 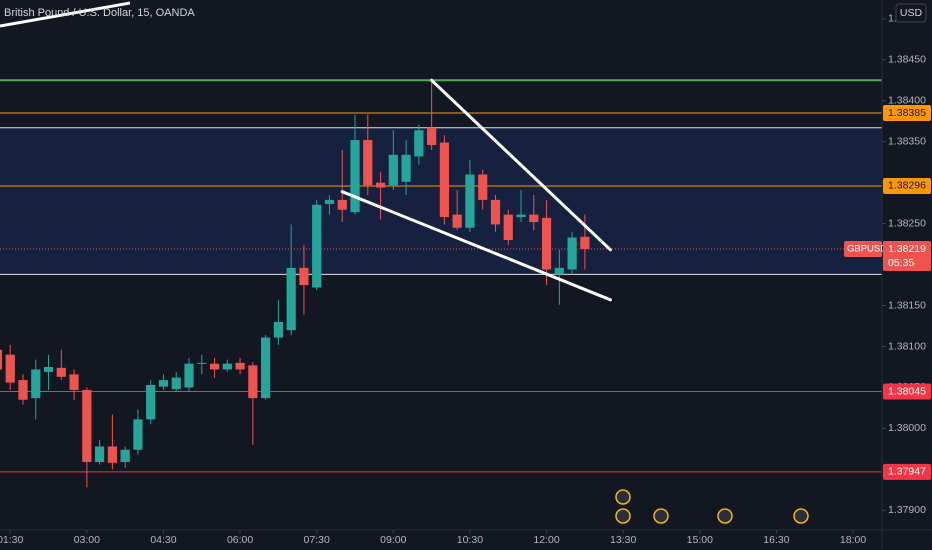 I want to click on x-tick-label: 04:30, so click(x=163, y=540).